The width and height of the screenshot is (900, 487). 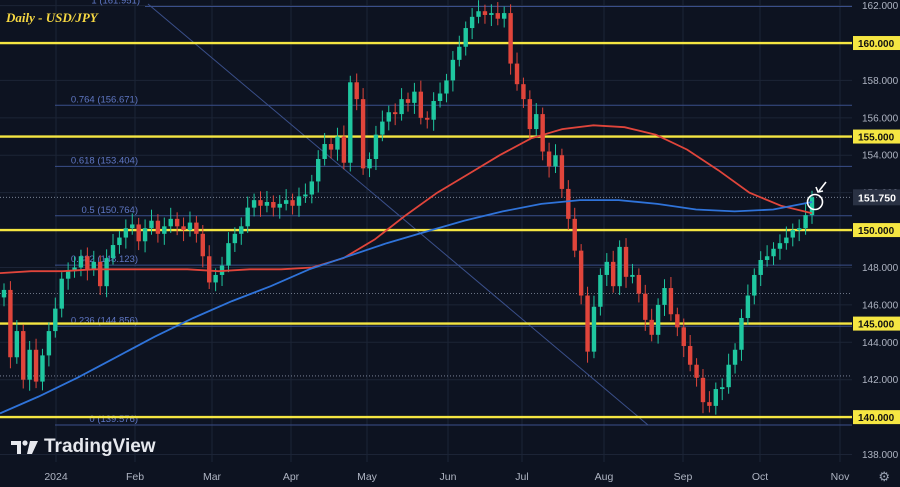 I want to click on time-tick-label: Aug, so click(x=604, y=477).